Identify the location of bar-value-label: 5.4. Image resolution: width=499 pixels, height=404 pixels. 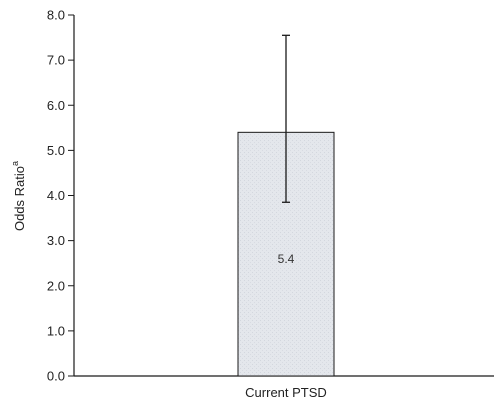
(286, 259).